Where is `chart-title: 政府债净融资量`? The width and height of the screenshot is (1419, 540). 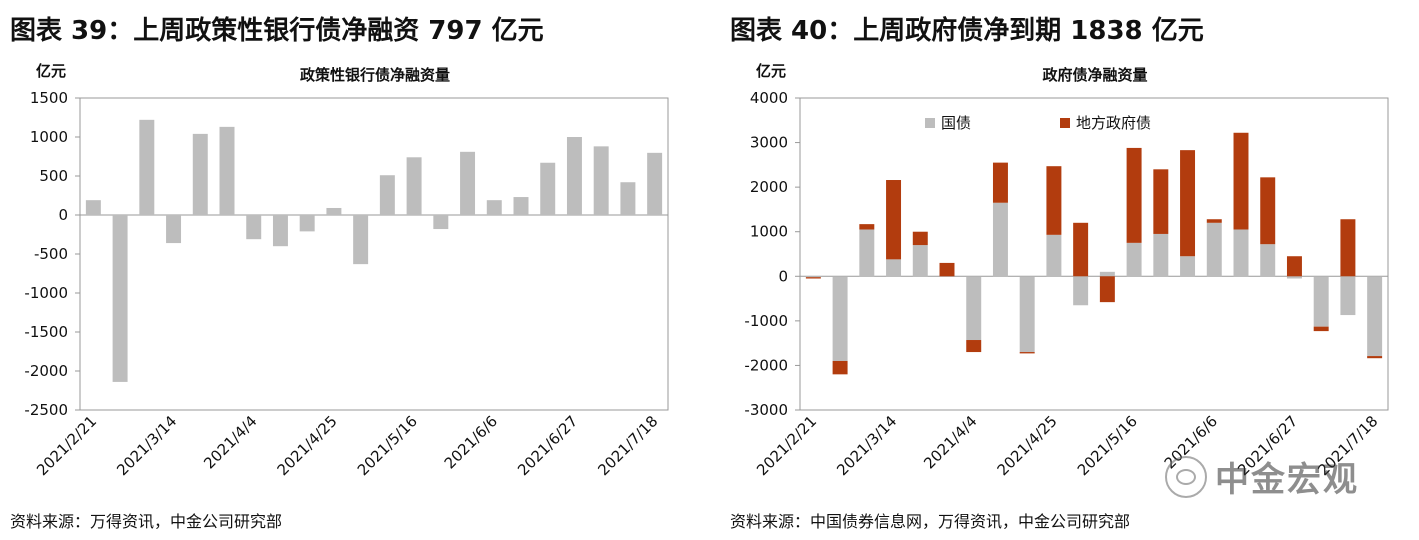 chart-title: 政府债净融资量 is located at coordinates (1095, 75).